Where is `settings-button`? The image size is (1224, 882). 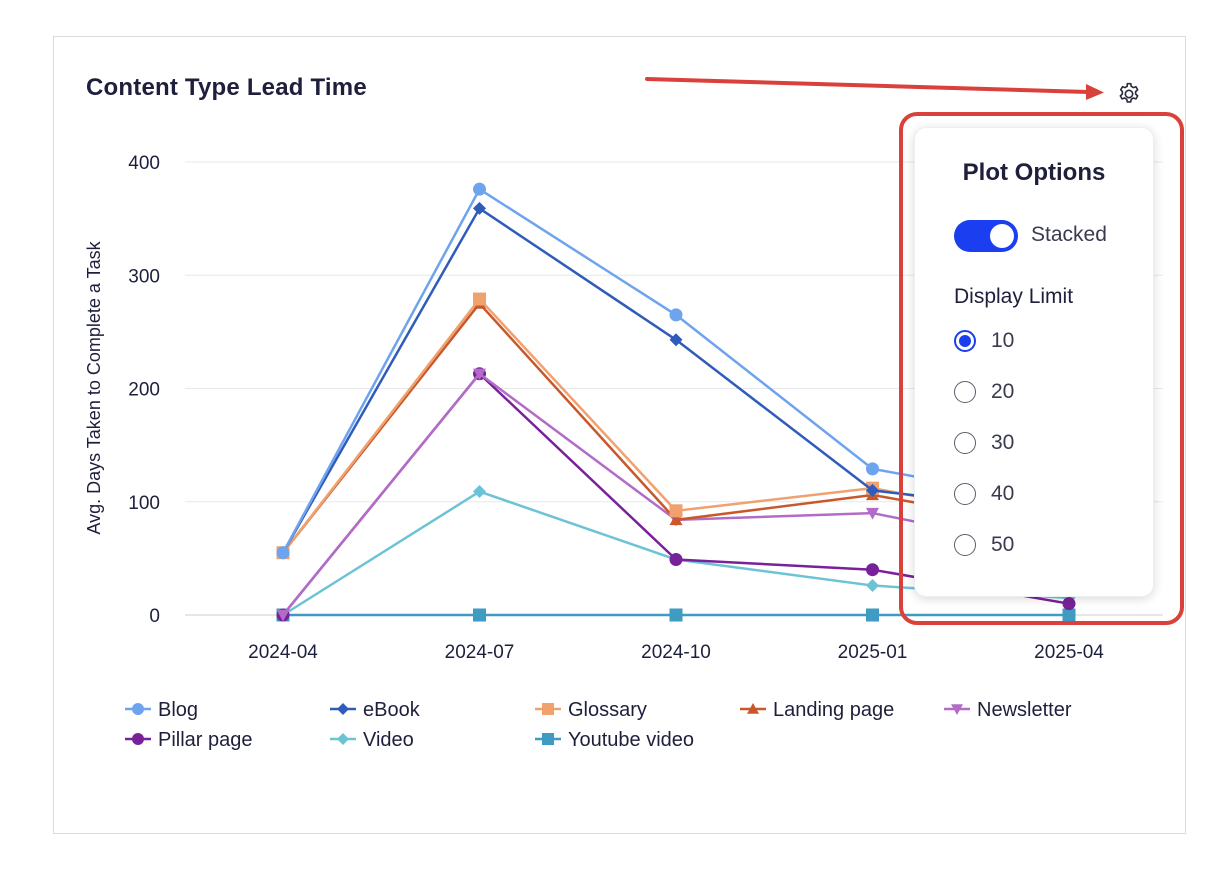 settings-button is located at coordinates (1129, 94).